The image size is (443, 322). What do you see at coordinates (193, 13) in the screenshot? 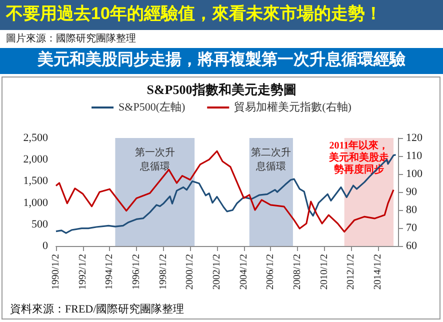
I see `chart-title: 不要用過去10年的經驗值，來看未來市場的走勢！` at bounding box center [193, 13].